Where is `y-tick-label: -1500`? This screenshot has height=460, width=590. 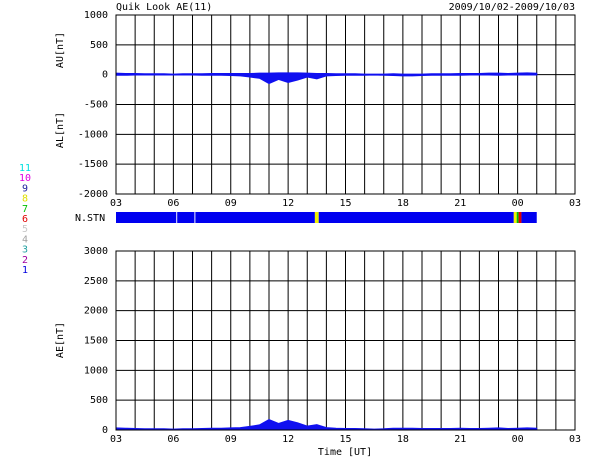 y-tick-label: -1500 is located at coordinates (93, 164).